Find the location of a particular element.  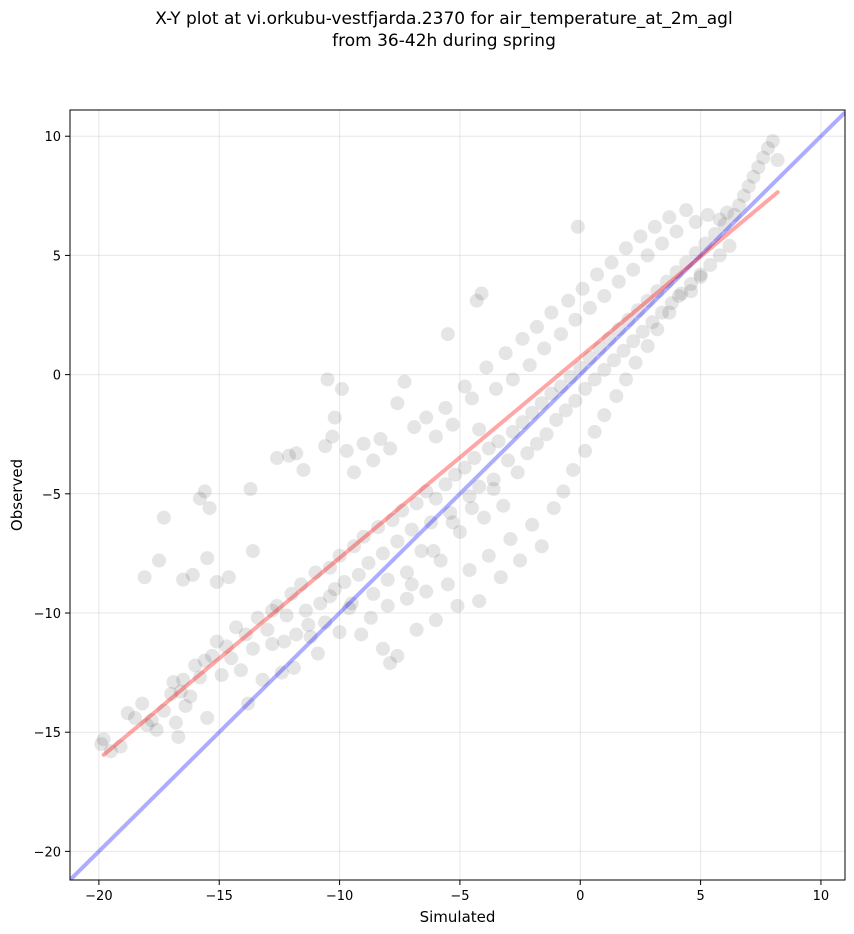

y-tick-label: 0 is located at coordinates (57, 376).